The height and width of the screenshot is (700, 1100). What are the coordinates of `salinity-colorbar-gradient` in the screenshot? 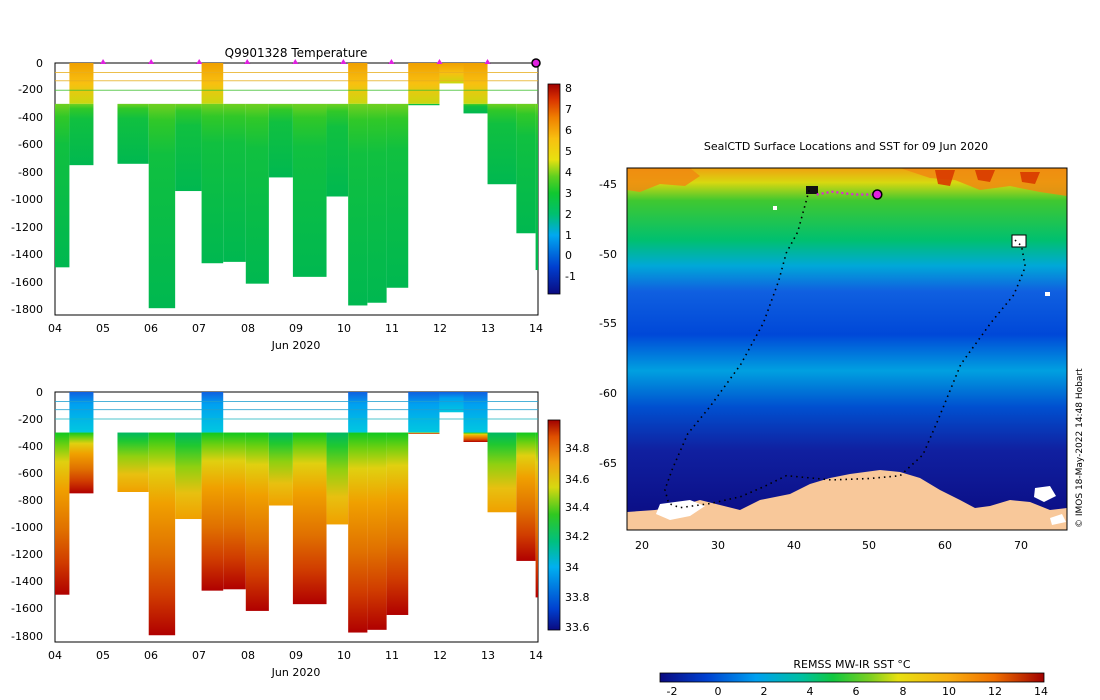 It's located at (554, 525).